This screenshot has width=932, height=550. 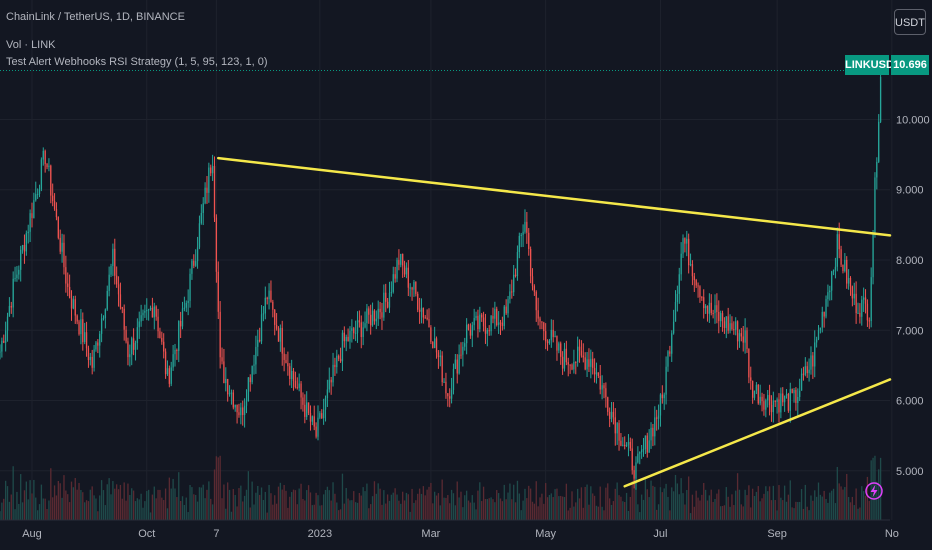 I want to click on alert-bolt, so click(x=874, y=491).